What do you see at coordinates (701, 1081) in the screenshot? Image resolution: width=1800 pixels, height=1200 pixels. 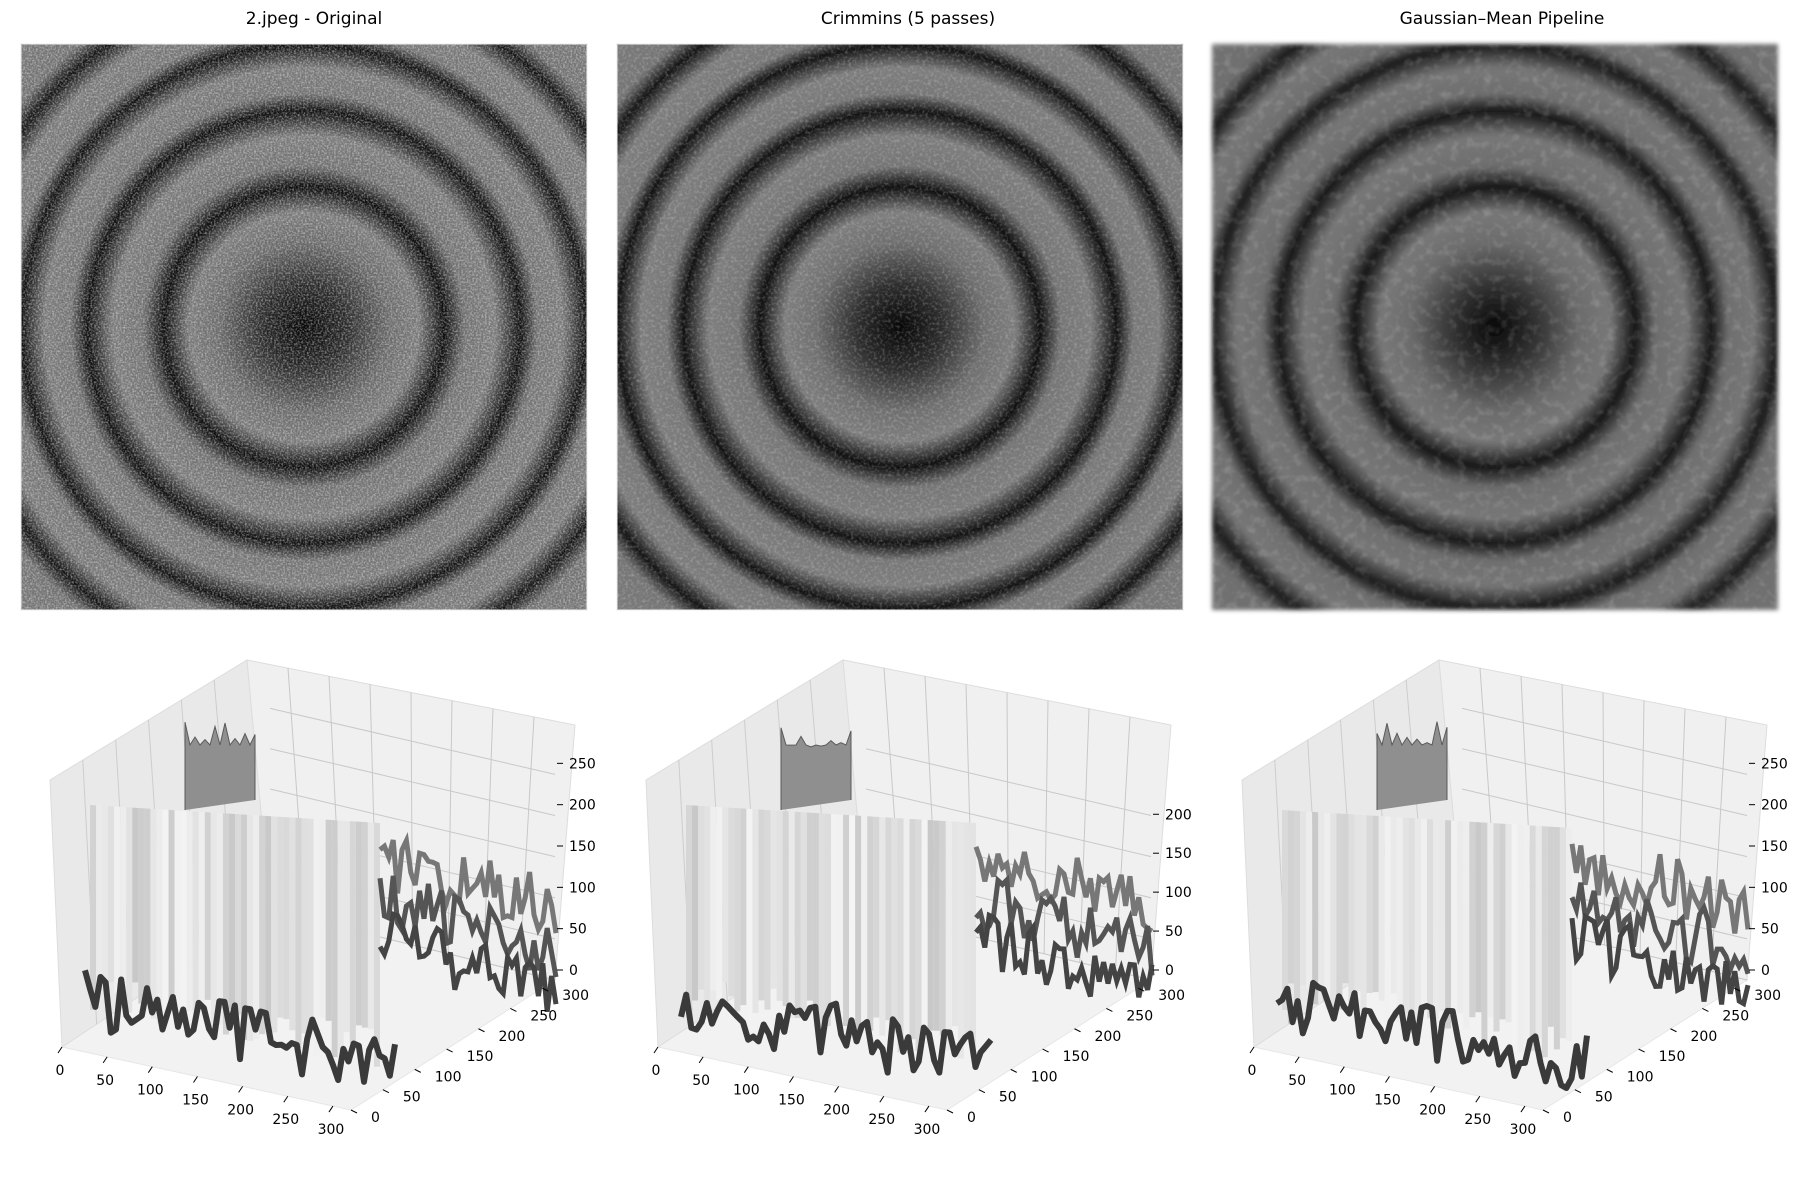 I see `x-tick-label: 50` at bounding box center [701, 1081].